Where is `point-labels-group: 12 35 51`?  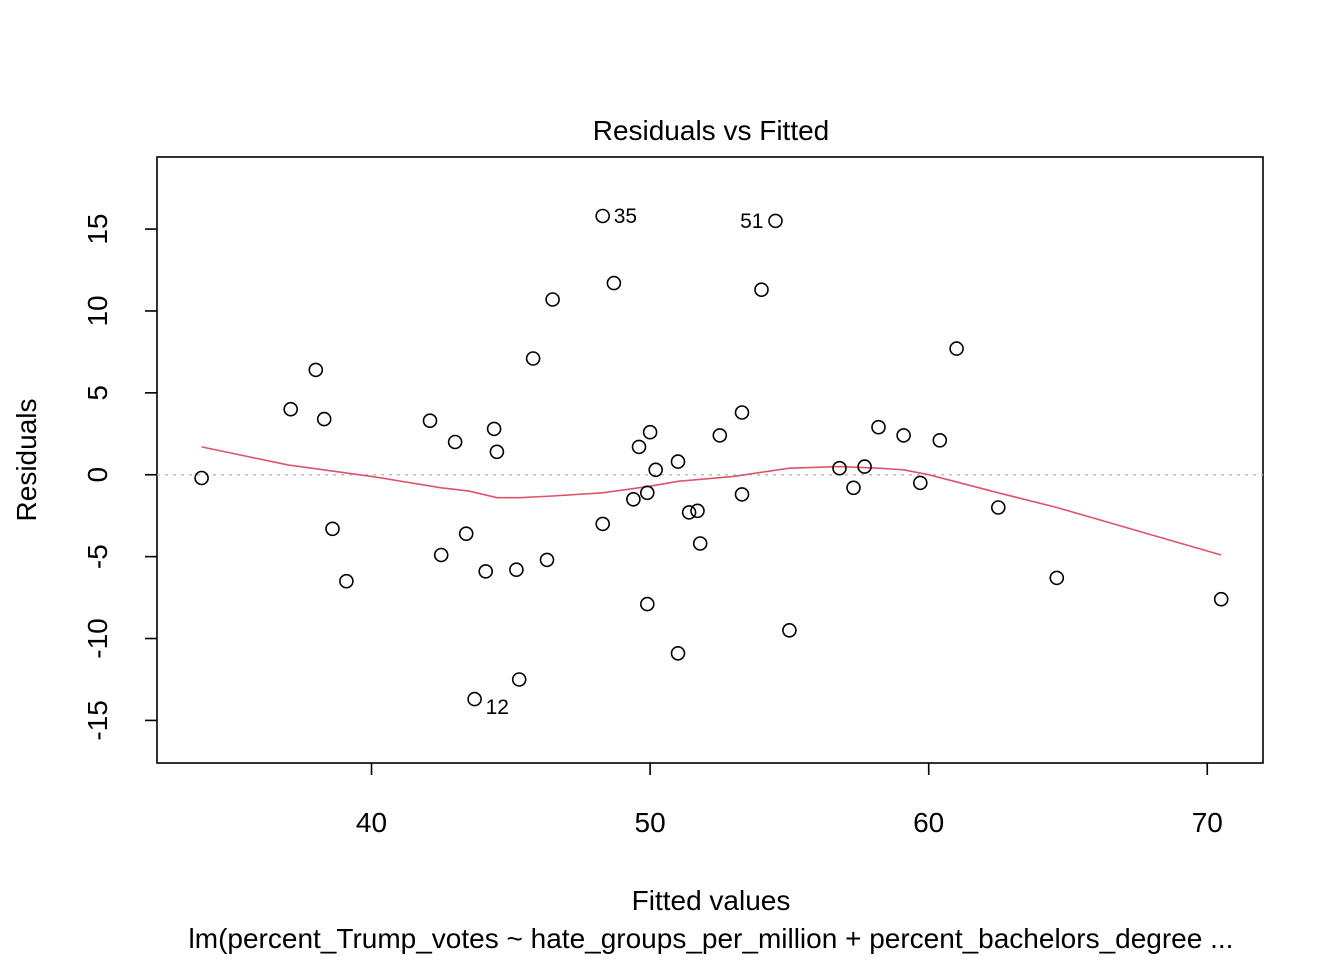
point-labels-group: 12 35 51 is located at coordinates (625, 462).